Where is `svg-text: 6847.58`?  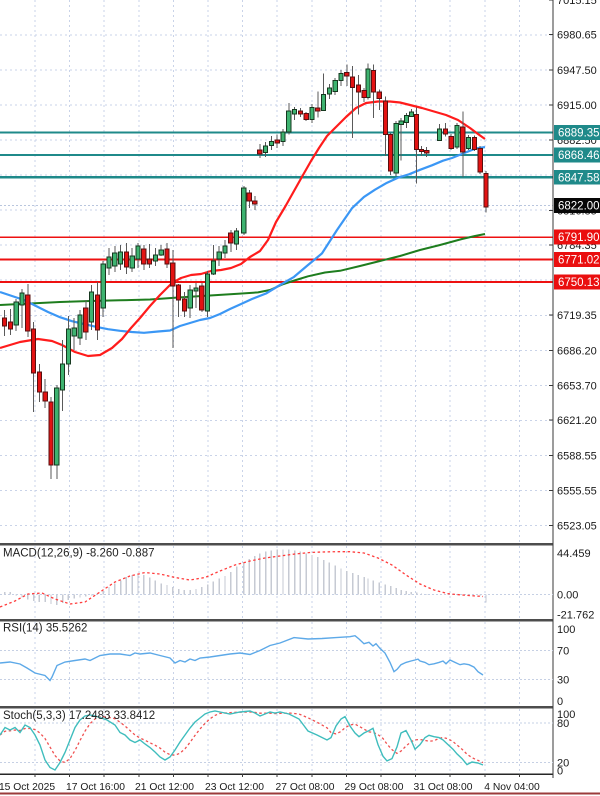
svg-text: 6847.58 is located at coordinates (579, 178).